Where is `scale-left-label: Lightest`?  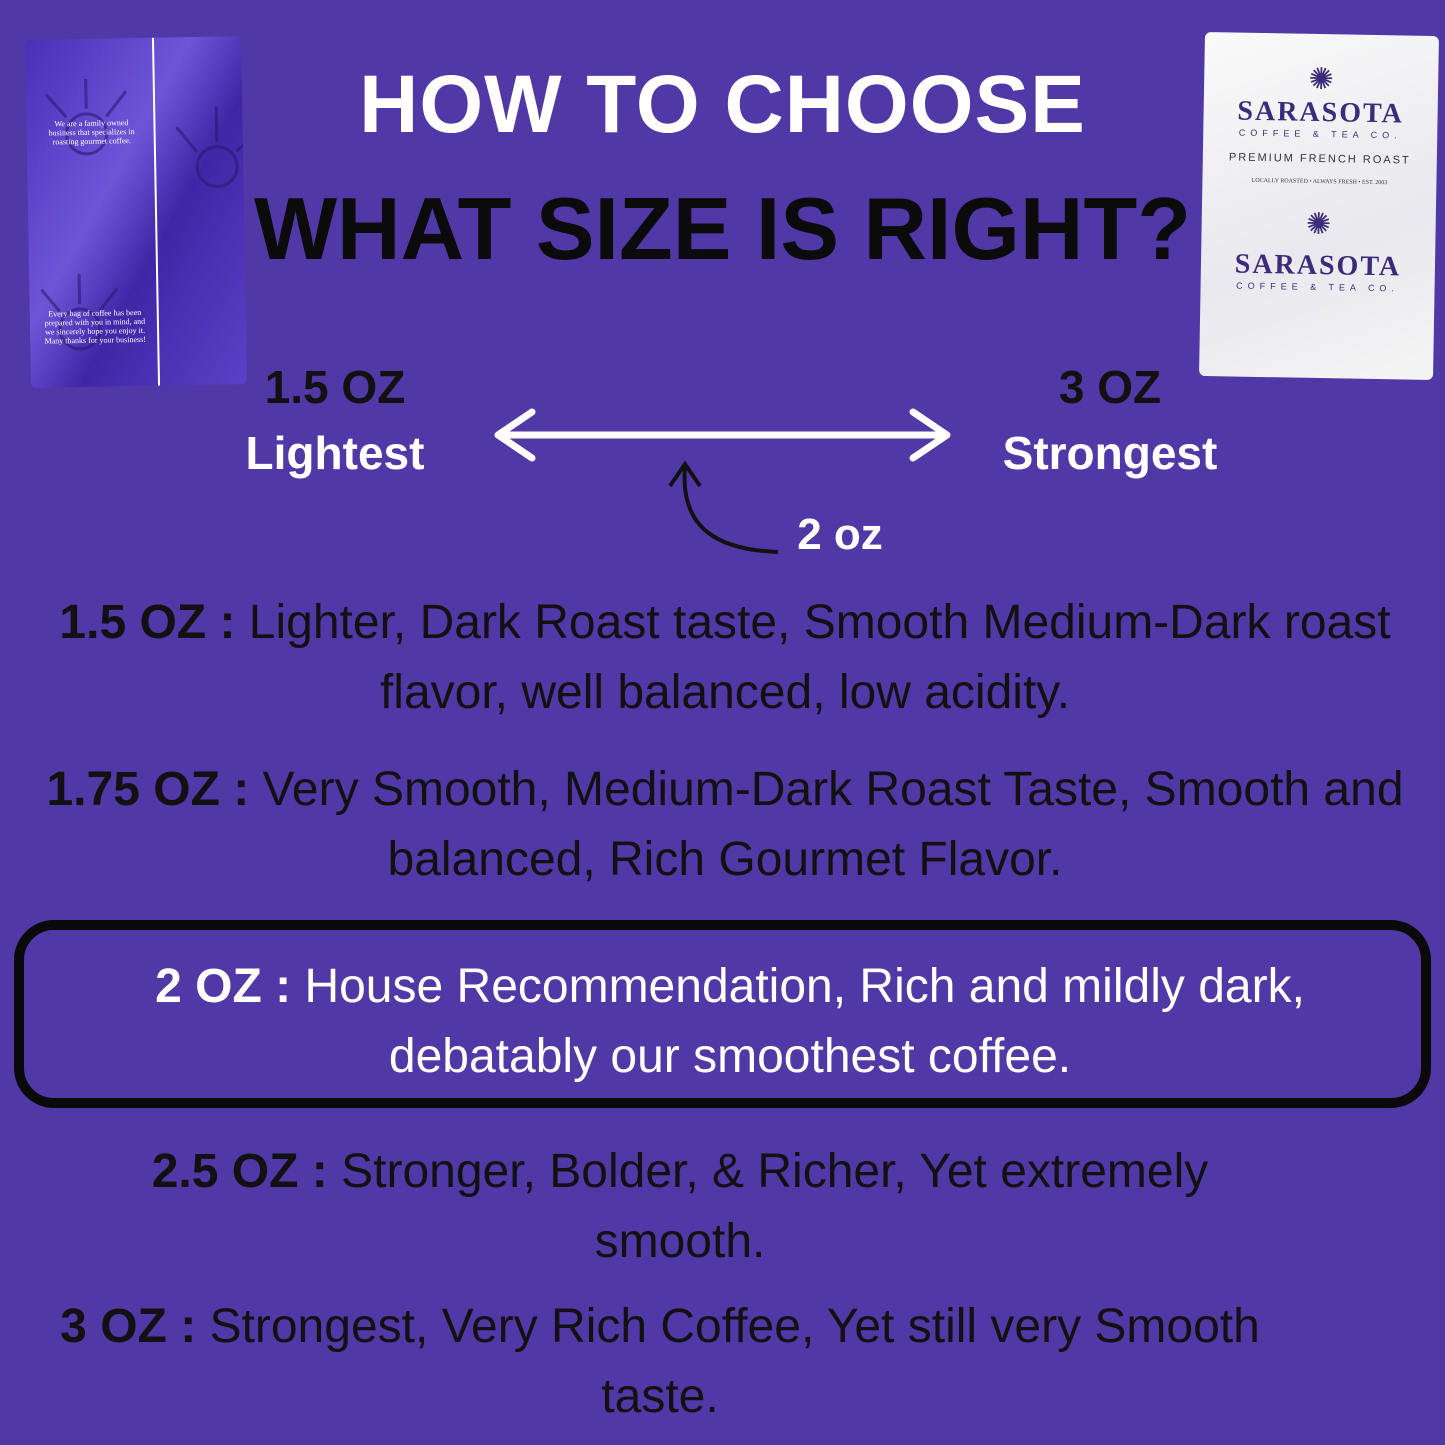
scale-left-label: Lightest is located at coordinates (335, 453).